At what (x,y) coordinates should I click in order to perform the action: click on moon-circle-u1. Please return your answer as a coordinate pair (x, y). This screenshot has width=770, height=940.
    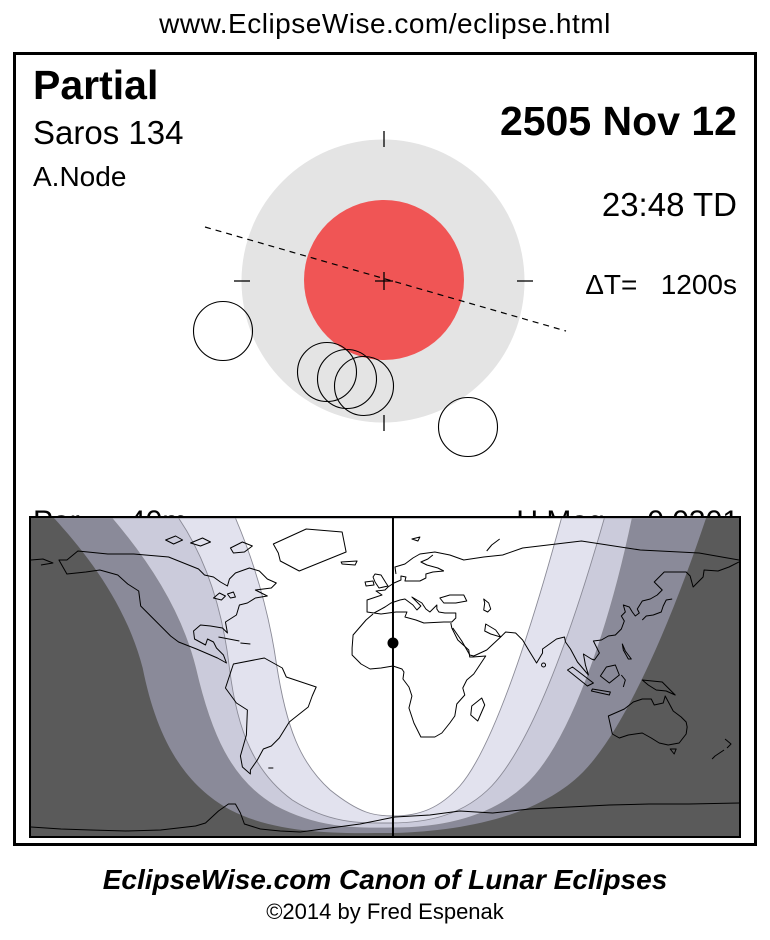
    Looking at the image, I should click on (327, 372).